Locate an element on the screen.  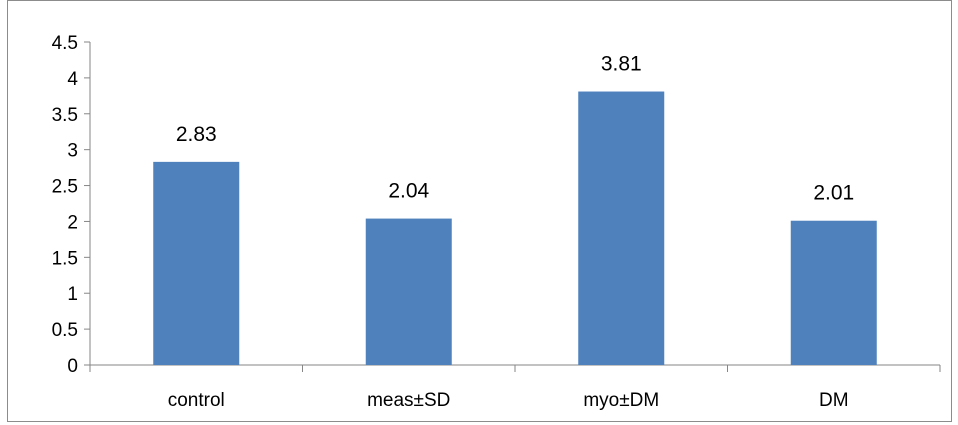
y-tick-label: 1.5 is located at coordinates (65, 258).